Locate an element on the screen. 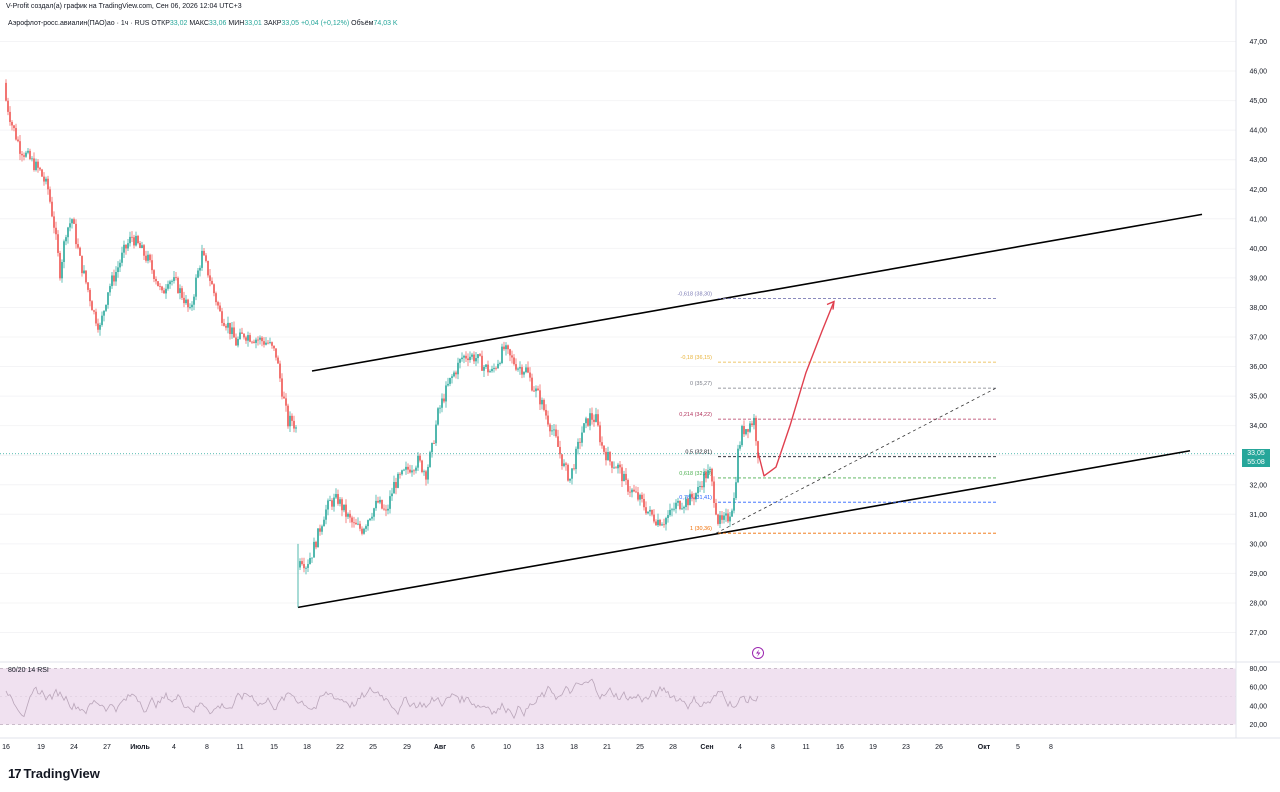 The height and width of the screenshot is (792, 1280). time-tick-label: 19 is located at coordinates (873, 747).